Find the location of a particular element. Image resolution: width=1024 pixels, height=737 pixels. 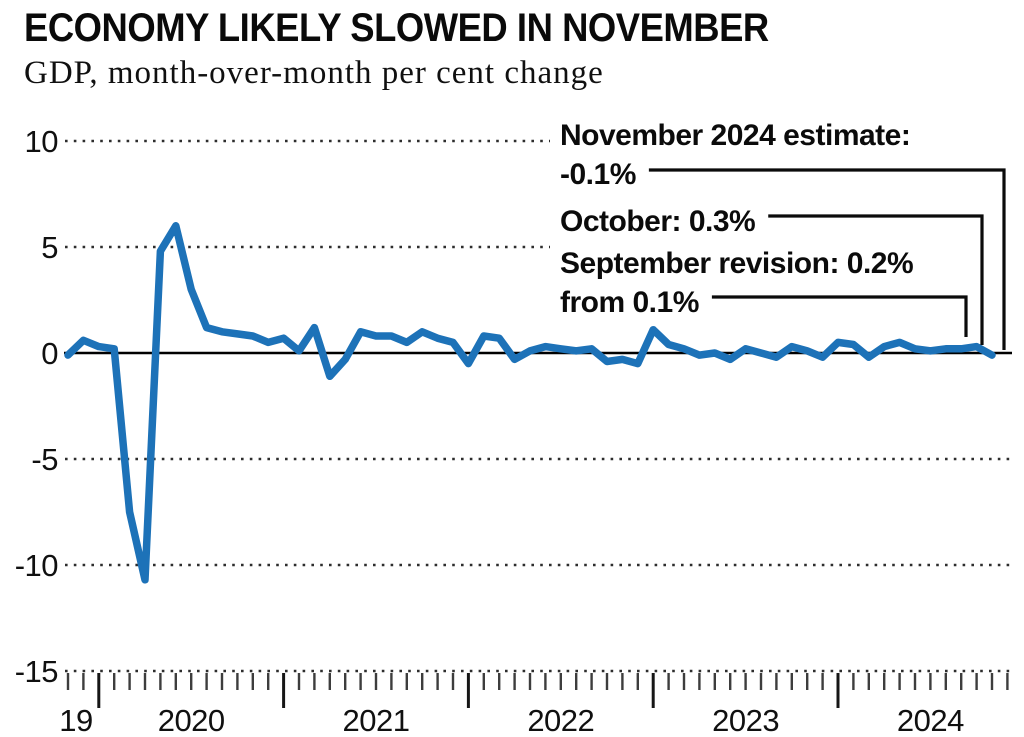

y-tick-label: -5 is located at coordinates (44, 459).